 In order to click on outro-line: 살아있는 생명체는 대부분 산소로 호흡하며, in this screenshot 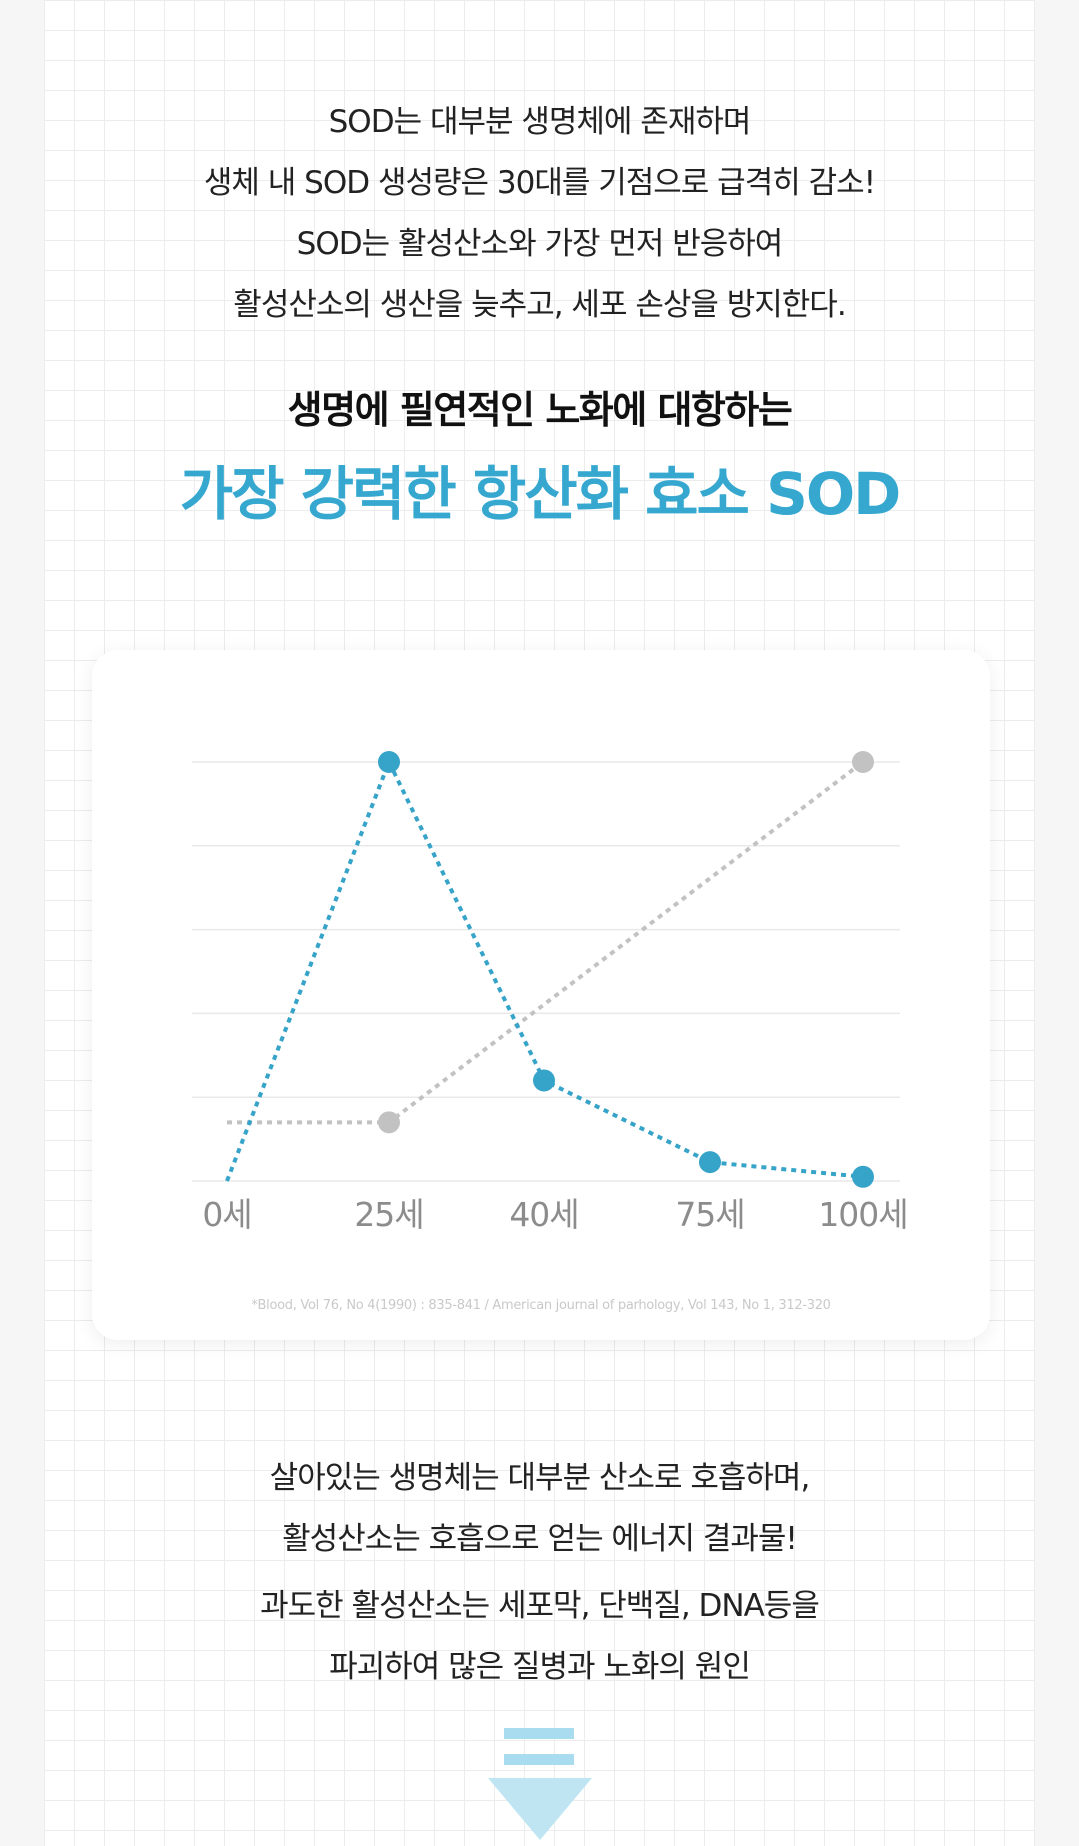, I will do `click(540, 1478)`.